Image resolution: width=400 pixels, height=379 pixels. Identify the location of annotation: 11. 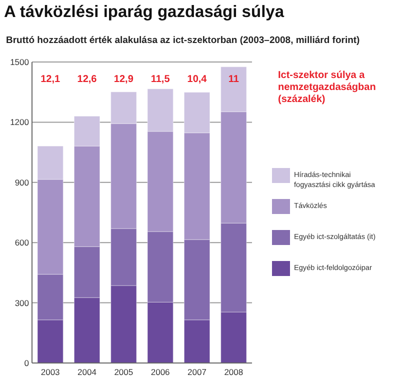
(234, 79).